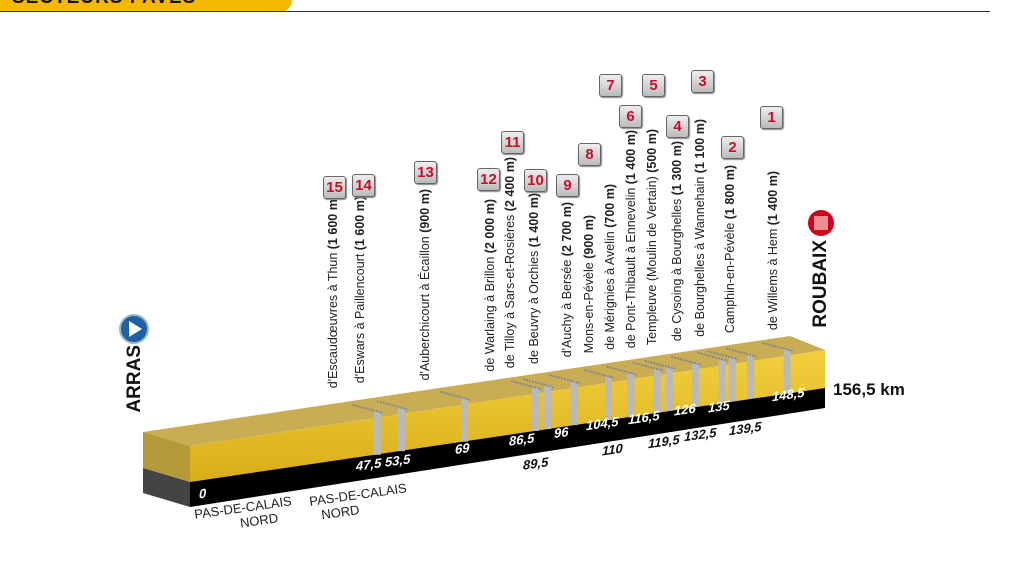 The image size is (1024, 575). Describe the element at coordinates (104, 4) in the screenshot. I see `page-title: SECTEURS PAVÉS` at that location.